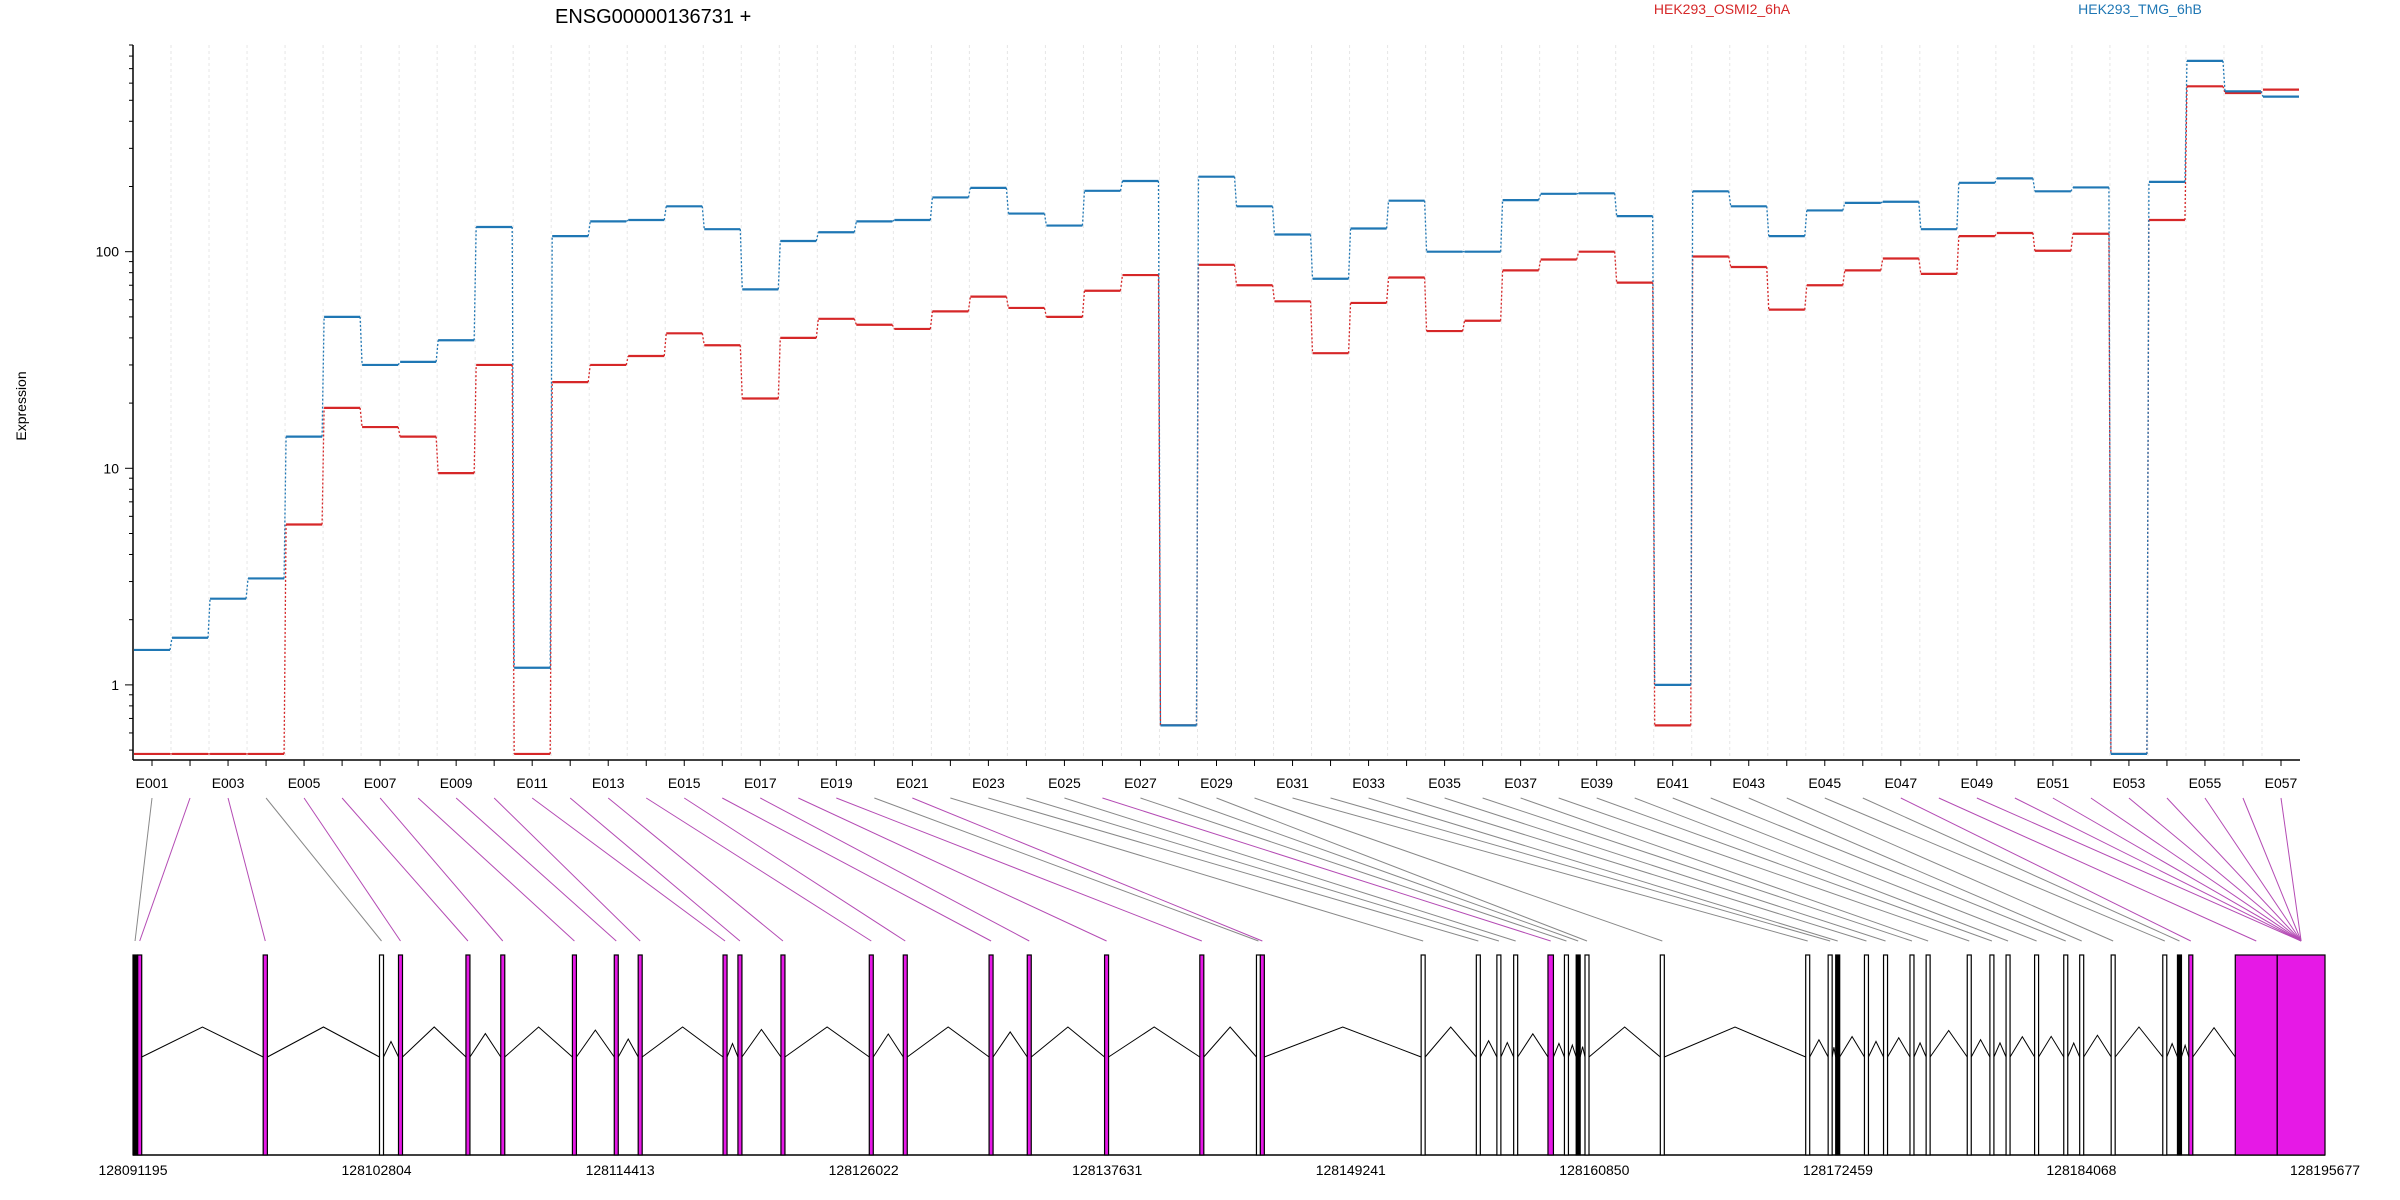 The height and width of the screenshot is (1200, 2400). What do you see at coordinates (1216, 783) in the screenshot?
I see `exon-label: E029` at bounding box center [1216, 783].